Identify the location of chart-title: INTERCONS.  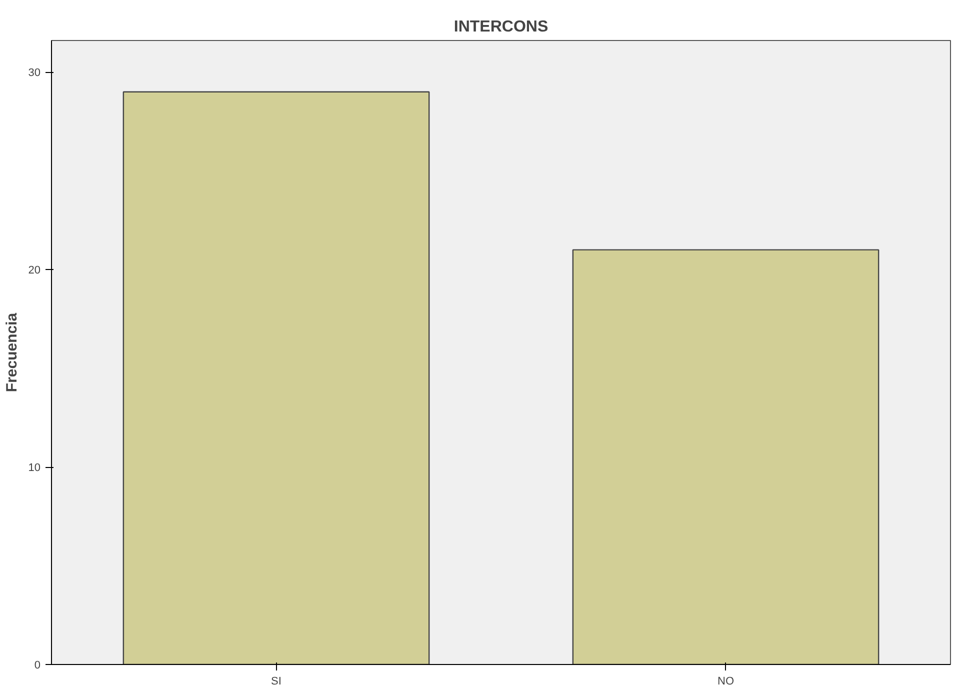
(501, 27).